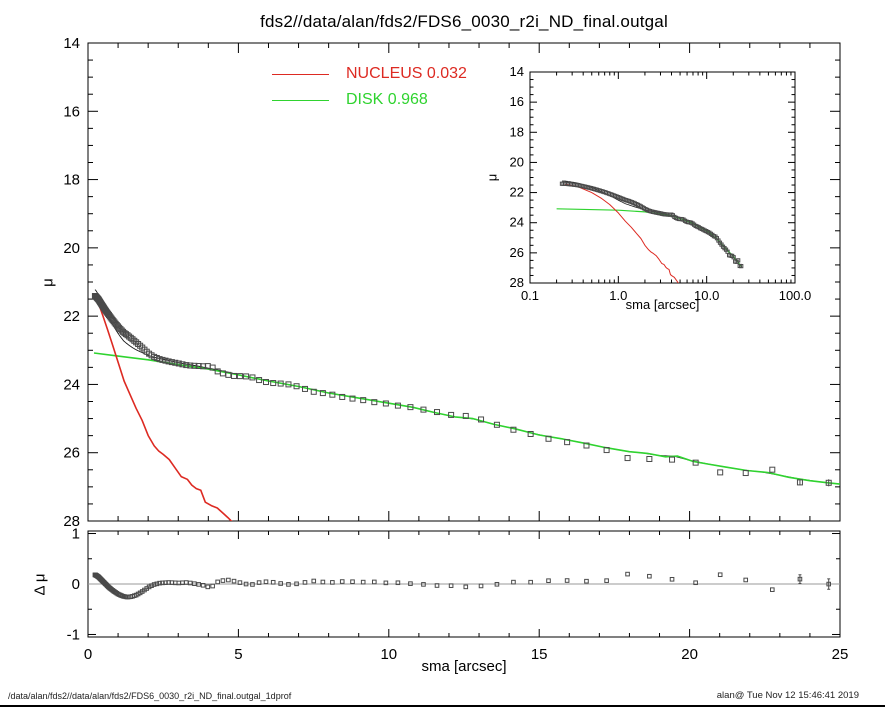 The width and height of the screenshot is (885, 708). Describe the element at coordinates (163, 409) in the screenshot. I see `nucleus-line` at that location.